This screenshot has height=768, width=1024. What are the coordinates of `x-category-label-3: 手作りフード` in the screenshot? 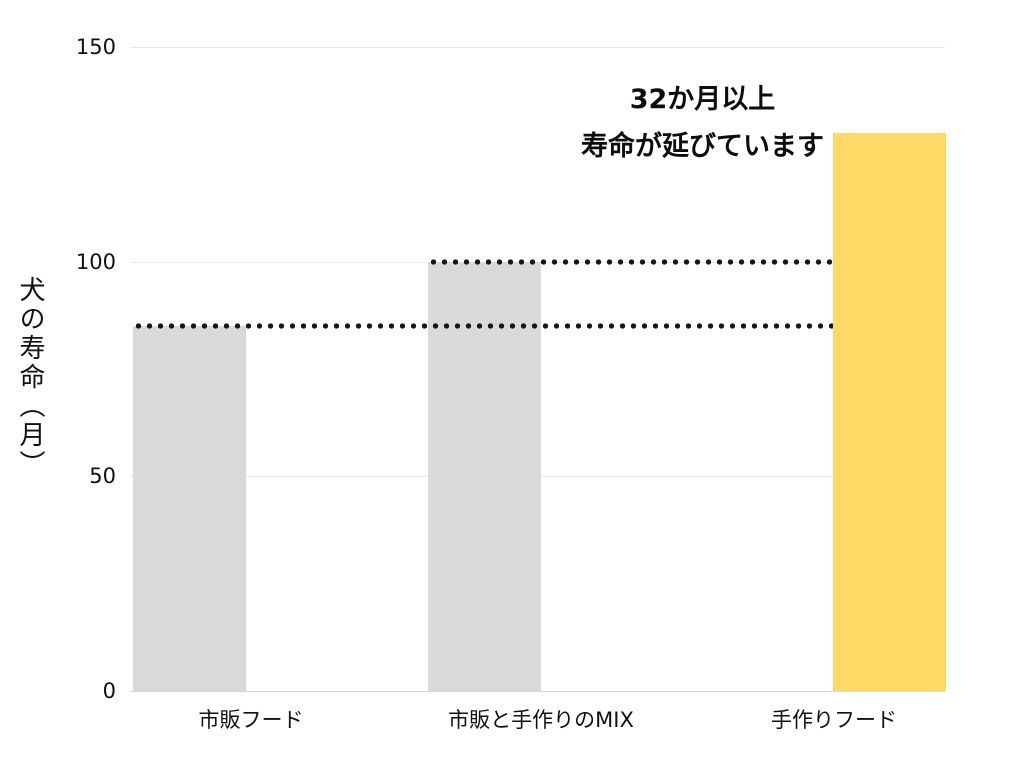 It's located at (834, 720).